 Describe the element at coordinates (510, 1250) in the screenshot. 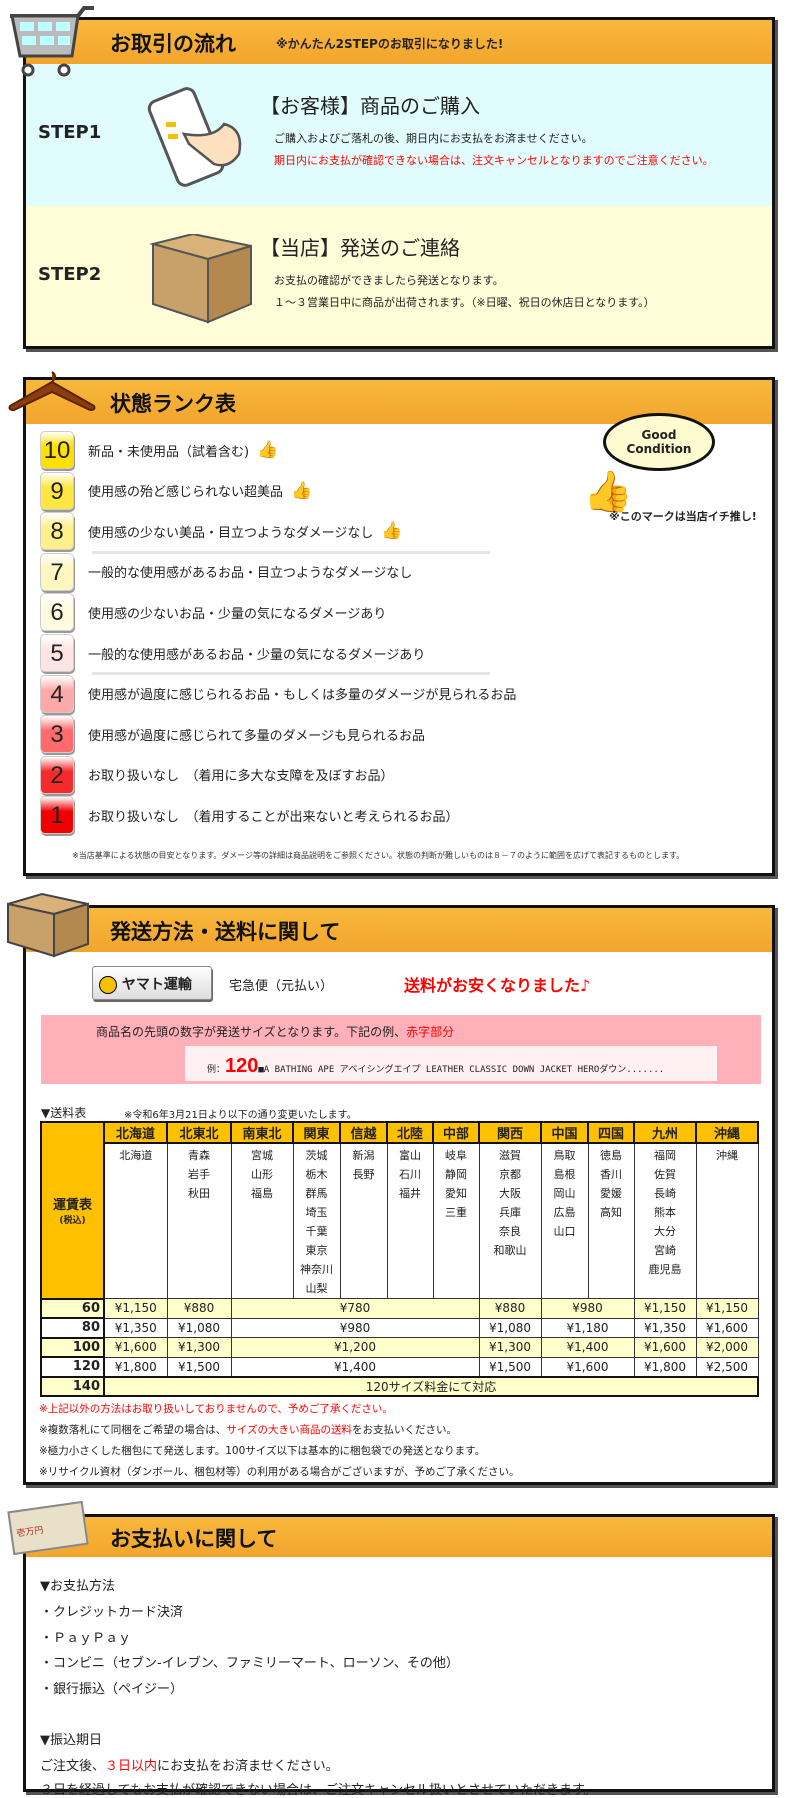

I see `prefecture: 和歌山` at that location.